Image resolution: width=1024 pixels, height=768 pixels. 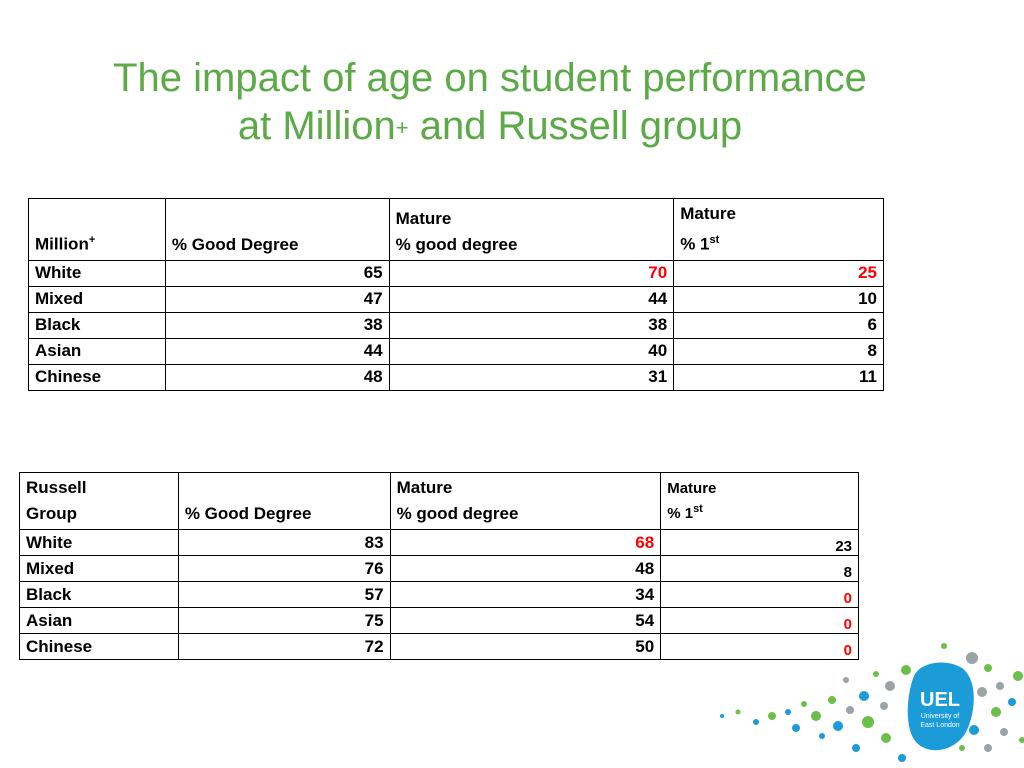 I want to click on row-good: 48, so click(x=277, y=377).